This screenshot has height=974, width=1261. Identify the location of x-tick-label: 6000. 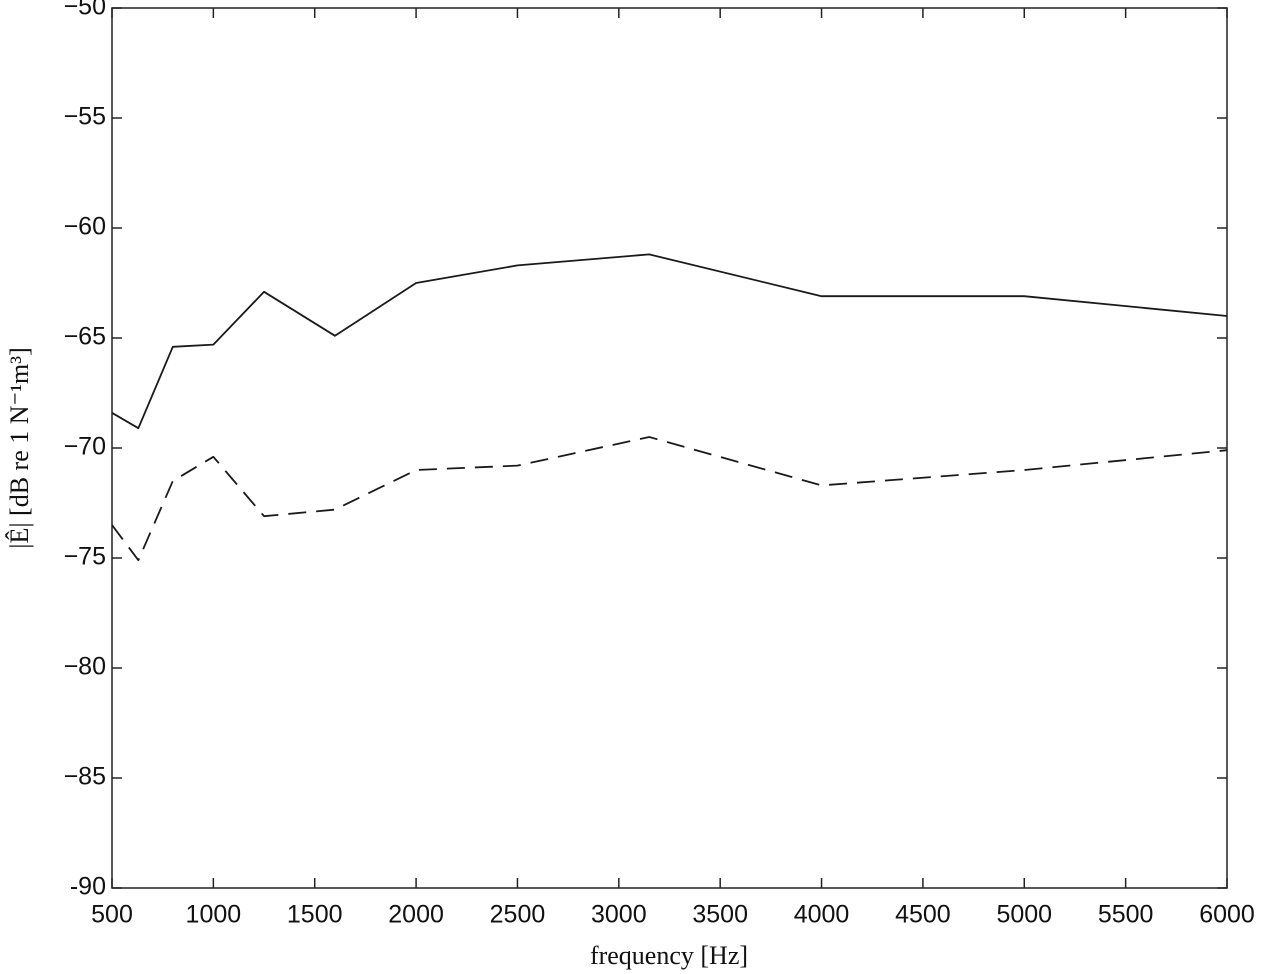
(1227, 915).